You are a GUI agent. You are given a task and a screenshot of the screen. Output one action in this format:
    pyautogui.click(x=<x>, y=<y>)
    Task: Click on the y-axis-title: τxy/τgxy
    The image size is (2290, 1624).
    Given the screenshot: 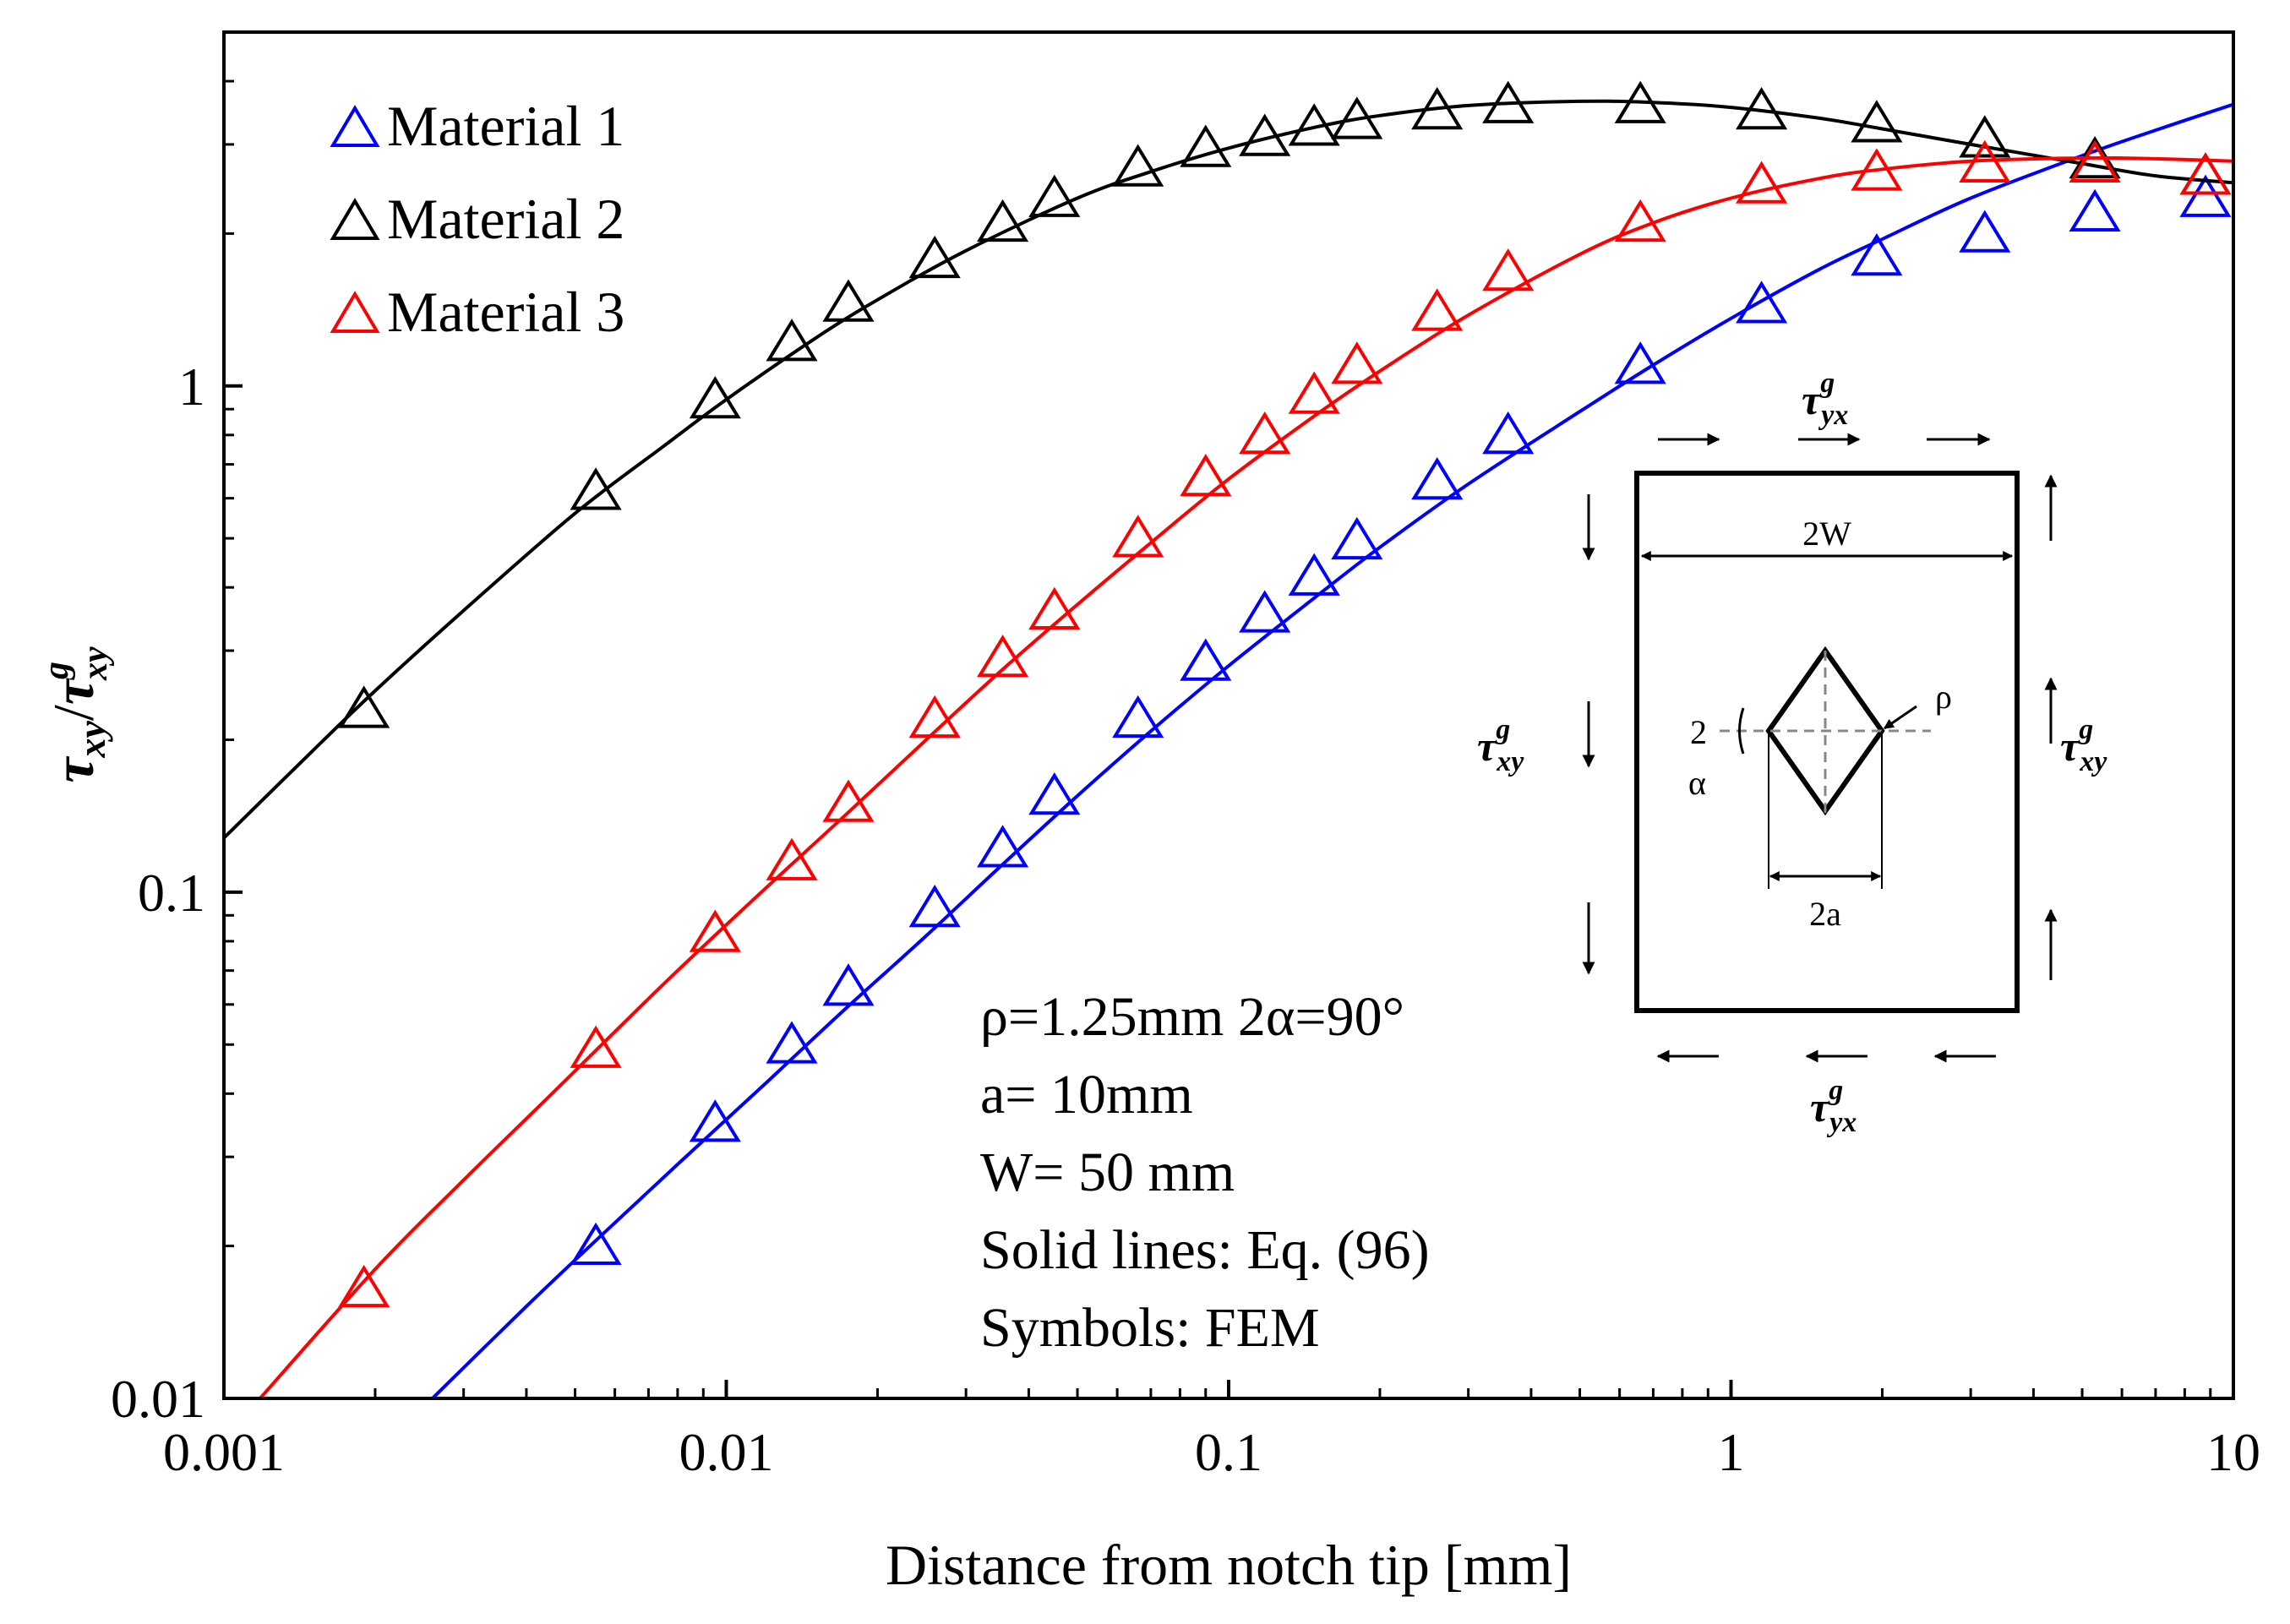 What is the action you would take?
    pyautogui.click(x=76, y=714)
    